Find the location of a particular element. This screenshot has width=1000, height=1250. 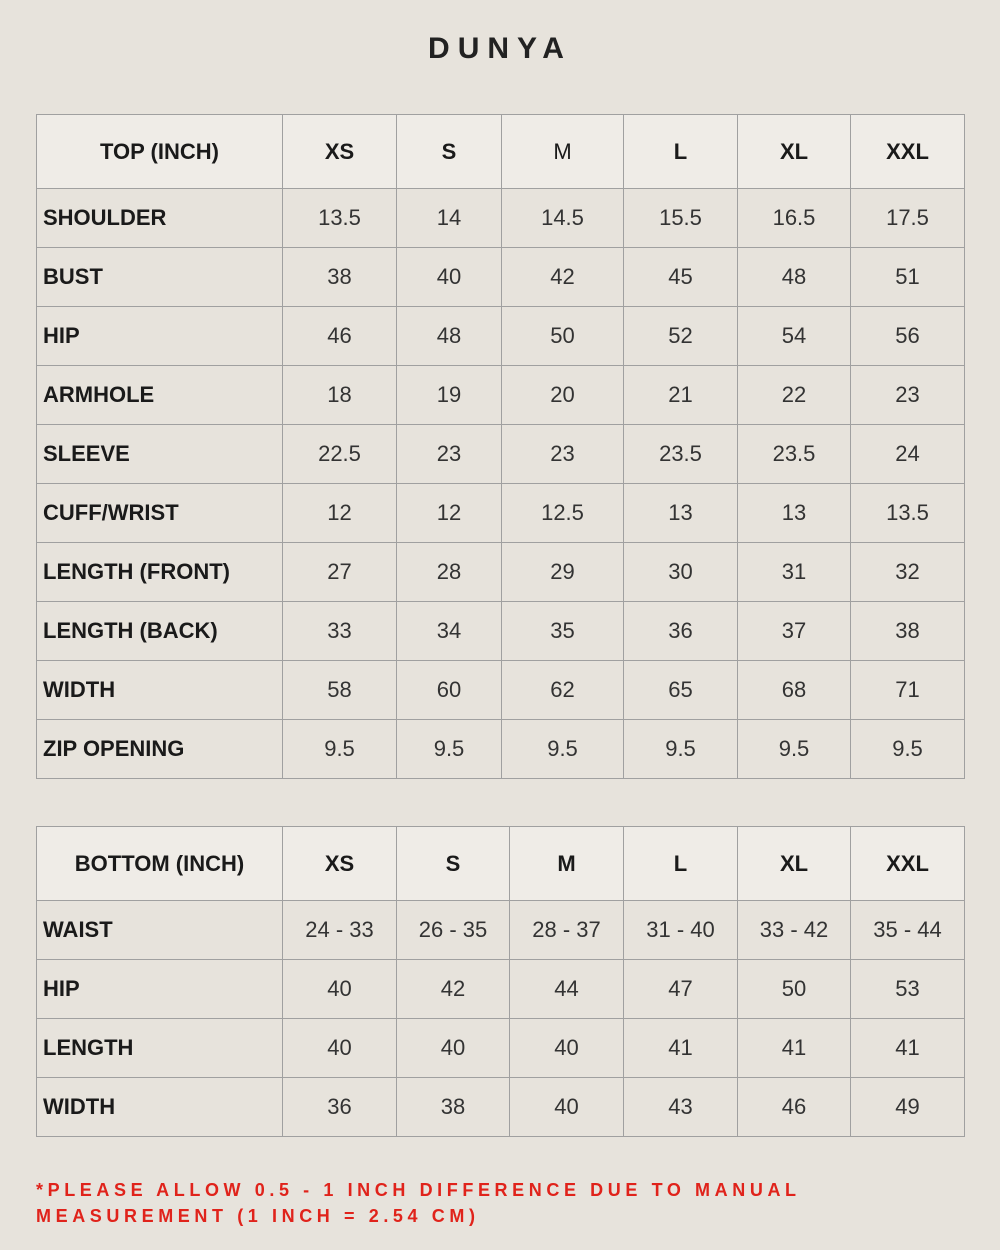

value-cell: 44 is located at coordinates (566, 989).